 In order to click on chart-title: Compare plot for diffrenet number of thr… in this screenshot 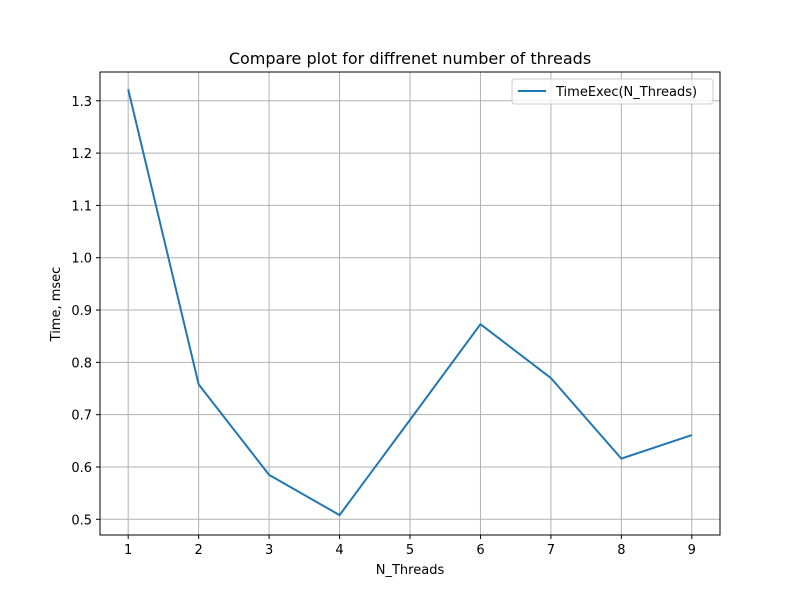, I will do `click(410, 58)`.